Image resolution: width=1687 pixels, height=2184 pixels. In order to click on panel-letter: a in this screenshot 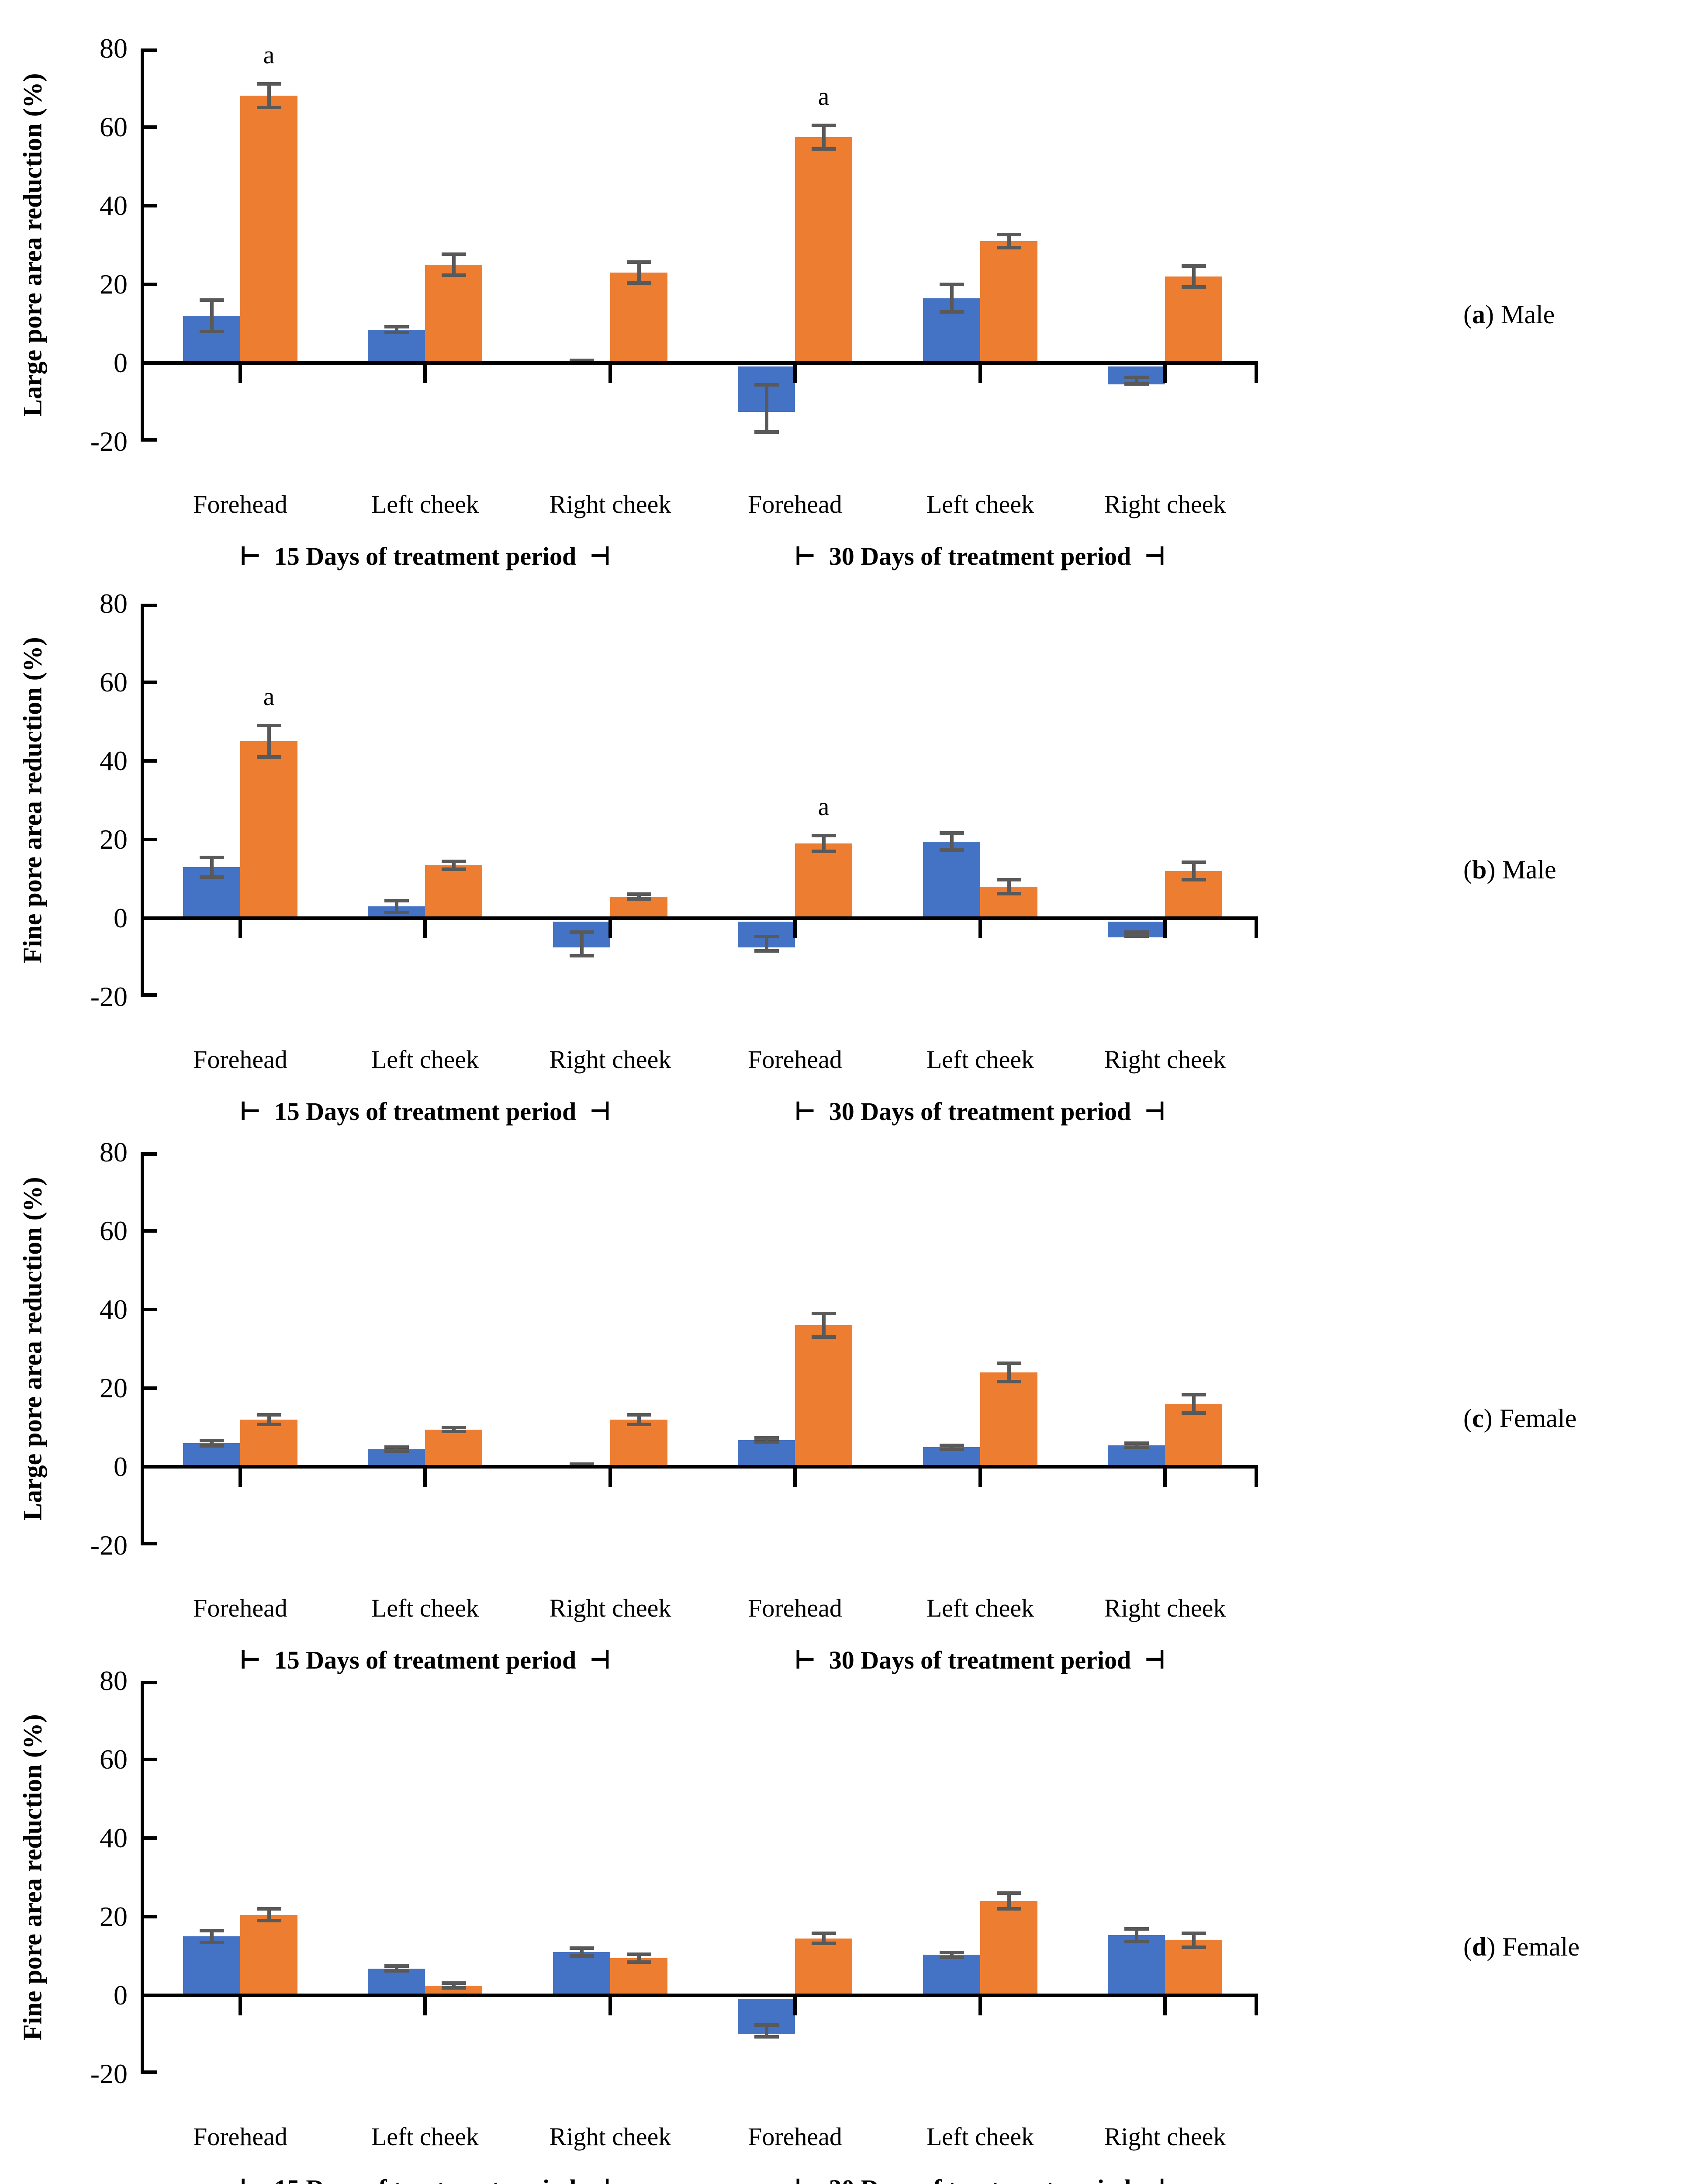, I will do `click(1478, 314)`.